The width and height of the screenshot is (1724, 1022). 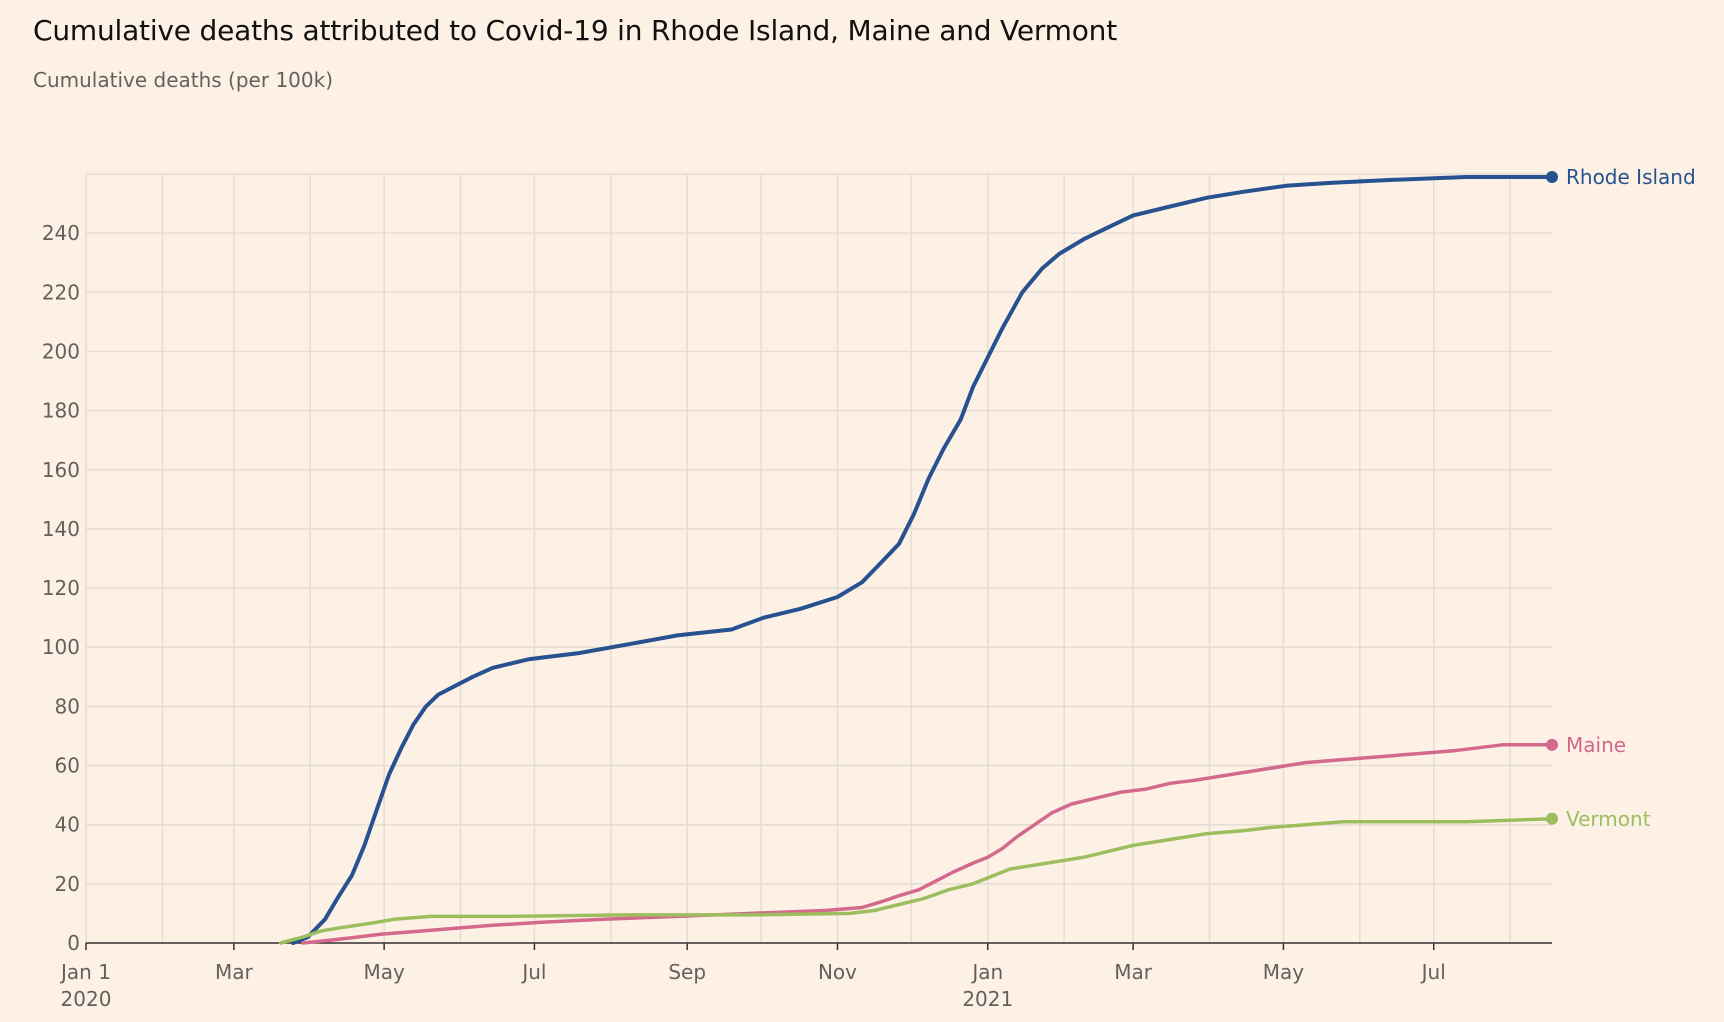 I want to click on y-tick-label: 160, so click(x=61, y=470).